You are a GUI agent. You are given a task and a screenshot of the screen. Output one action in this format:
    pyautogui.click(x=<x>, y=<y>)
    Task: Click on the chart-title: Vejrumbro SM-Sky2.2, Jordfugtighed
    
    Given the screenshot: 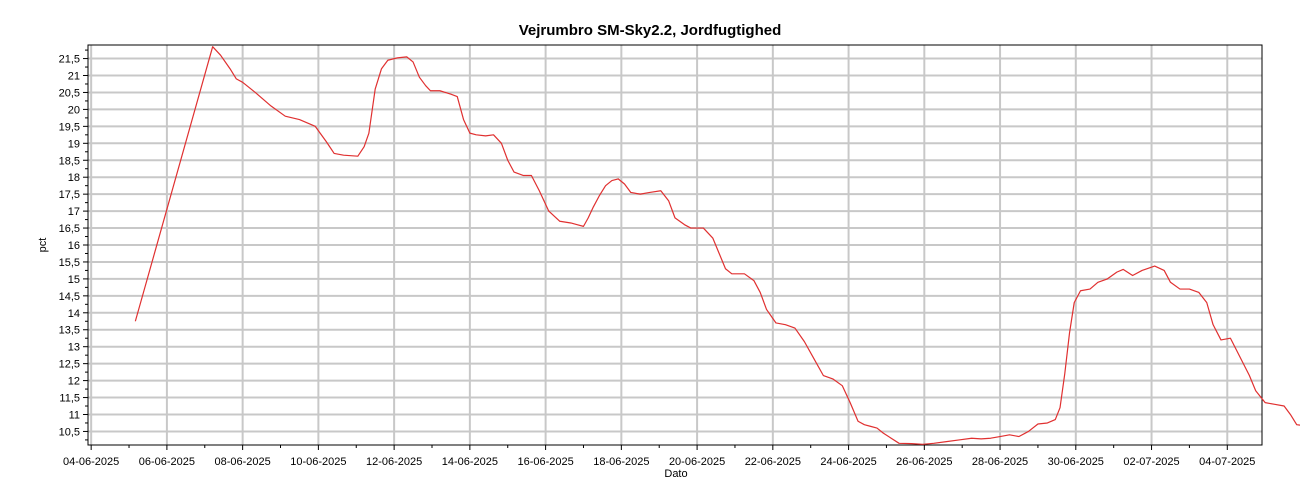 What is the action you would take?
    pyautogui.click(x=650, y=30)
    